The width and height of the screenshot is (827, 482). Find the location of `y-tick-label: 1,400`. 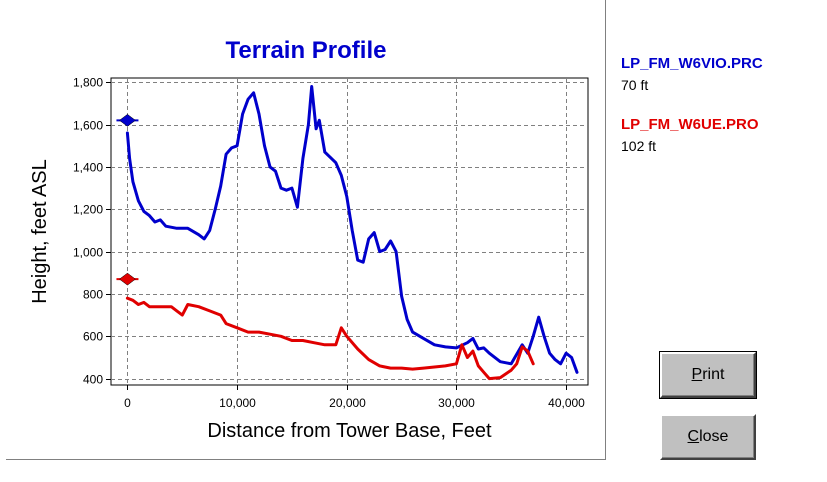

y-tick-label: 1,400 is located at coordinates (88, 168).